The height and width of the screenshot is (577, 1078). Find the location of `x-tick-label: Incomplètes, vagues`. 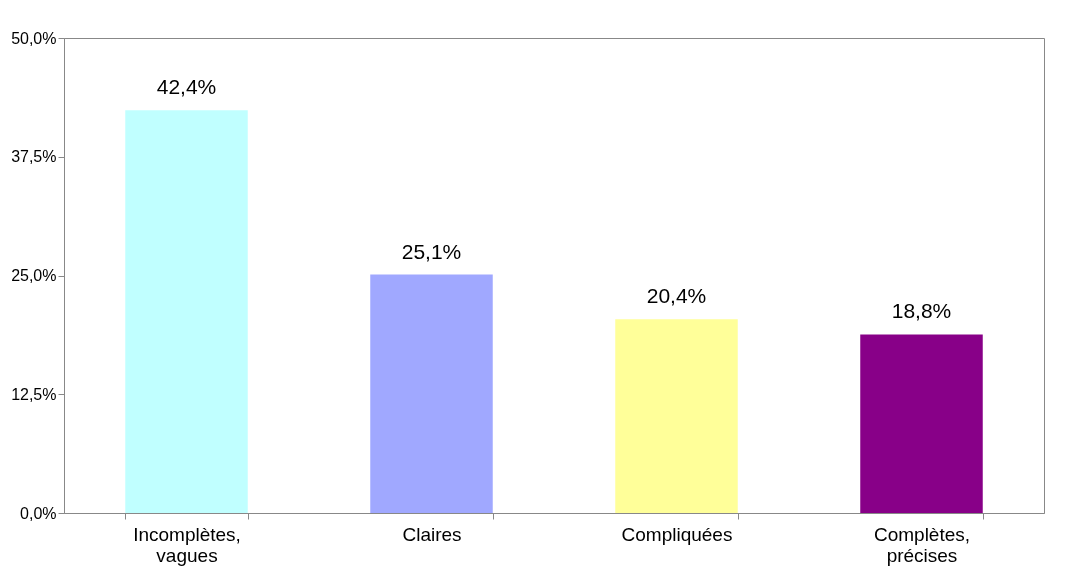

x-tick-label: Incomplètes, vagues is located at coordinates (187, 544).